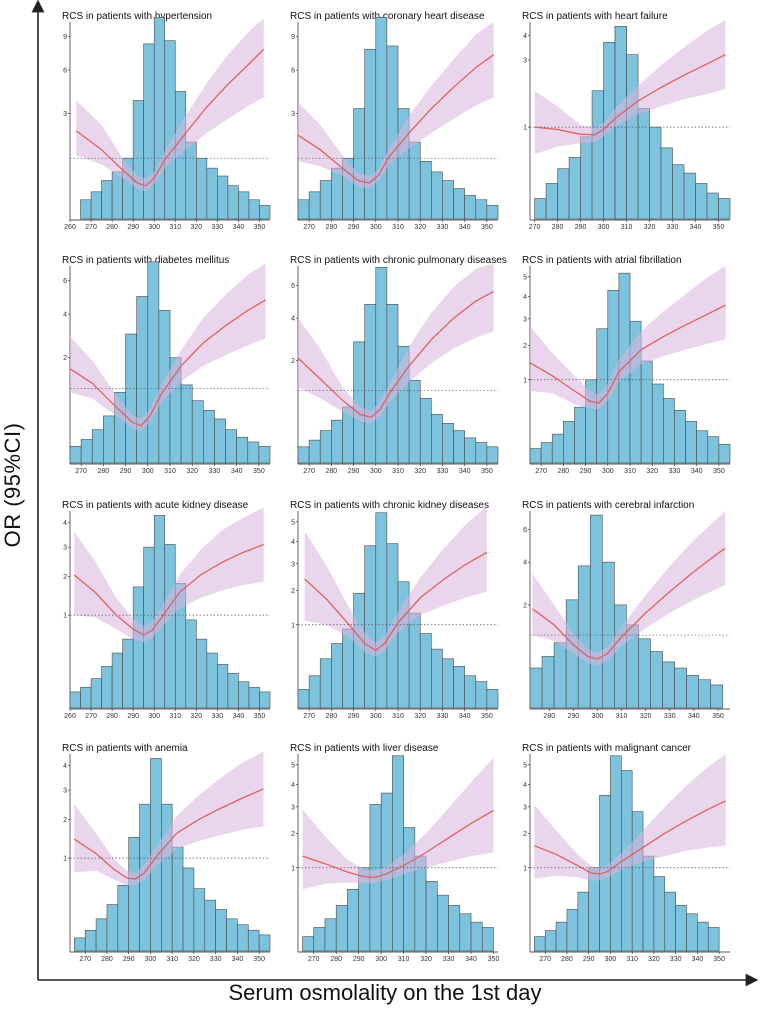 The width and height of the screenshot is (762, 1021). Describe the element at coordinates (385, 992) in the screenshot. I see `x-axis-title: Serum osmolality on the 1st day` at that location.